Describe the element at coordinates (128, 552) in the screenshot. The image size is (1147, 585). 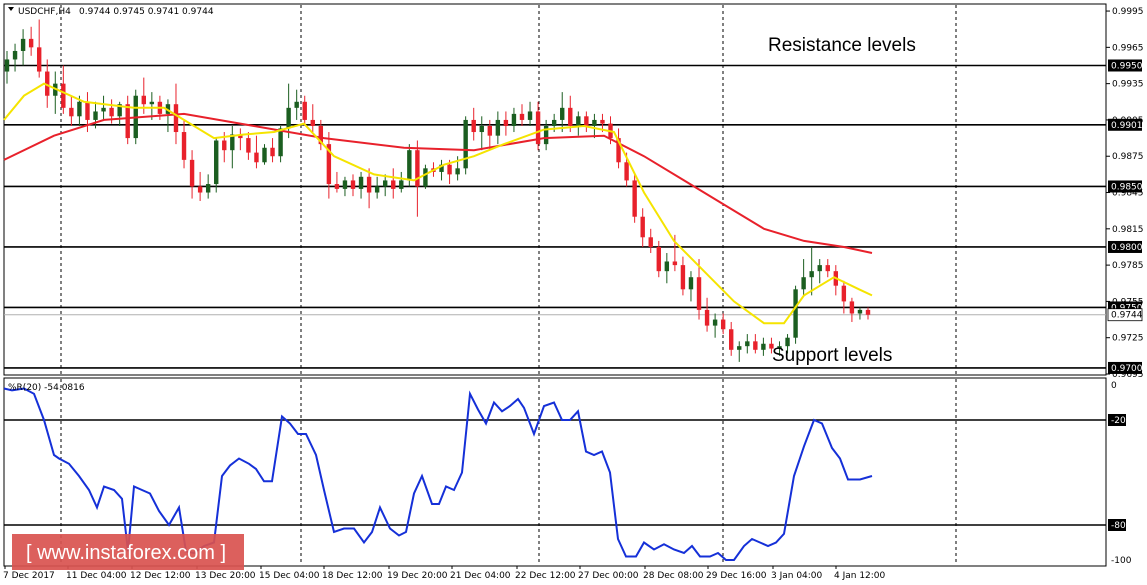
I see `watermark-box` at that location.